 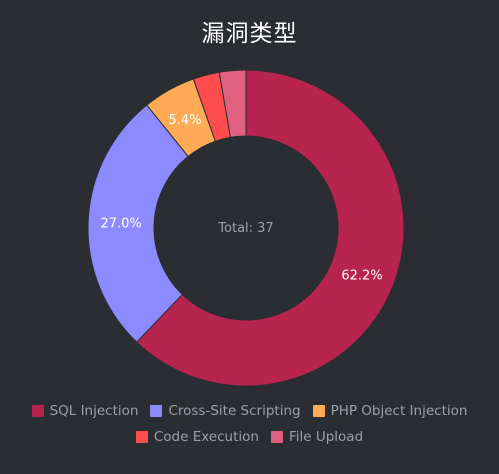 I want to click on legend-item-file-upload: File Upload, so click(x=317, y=437).